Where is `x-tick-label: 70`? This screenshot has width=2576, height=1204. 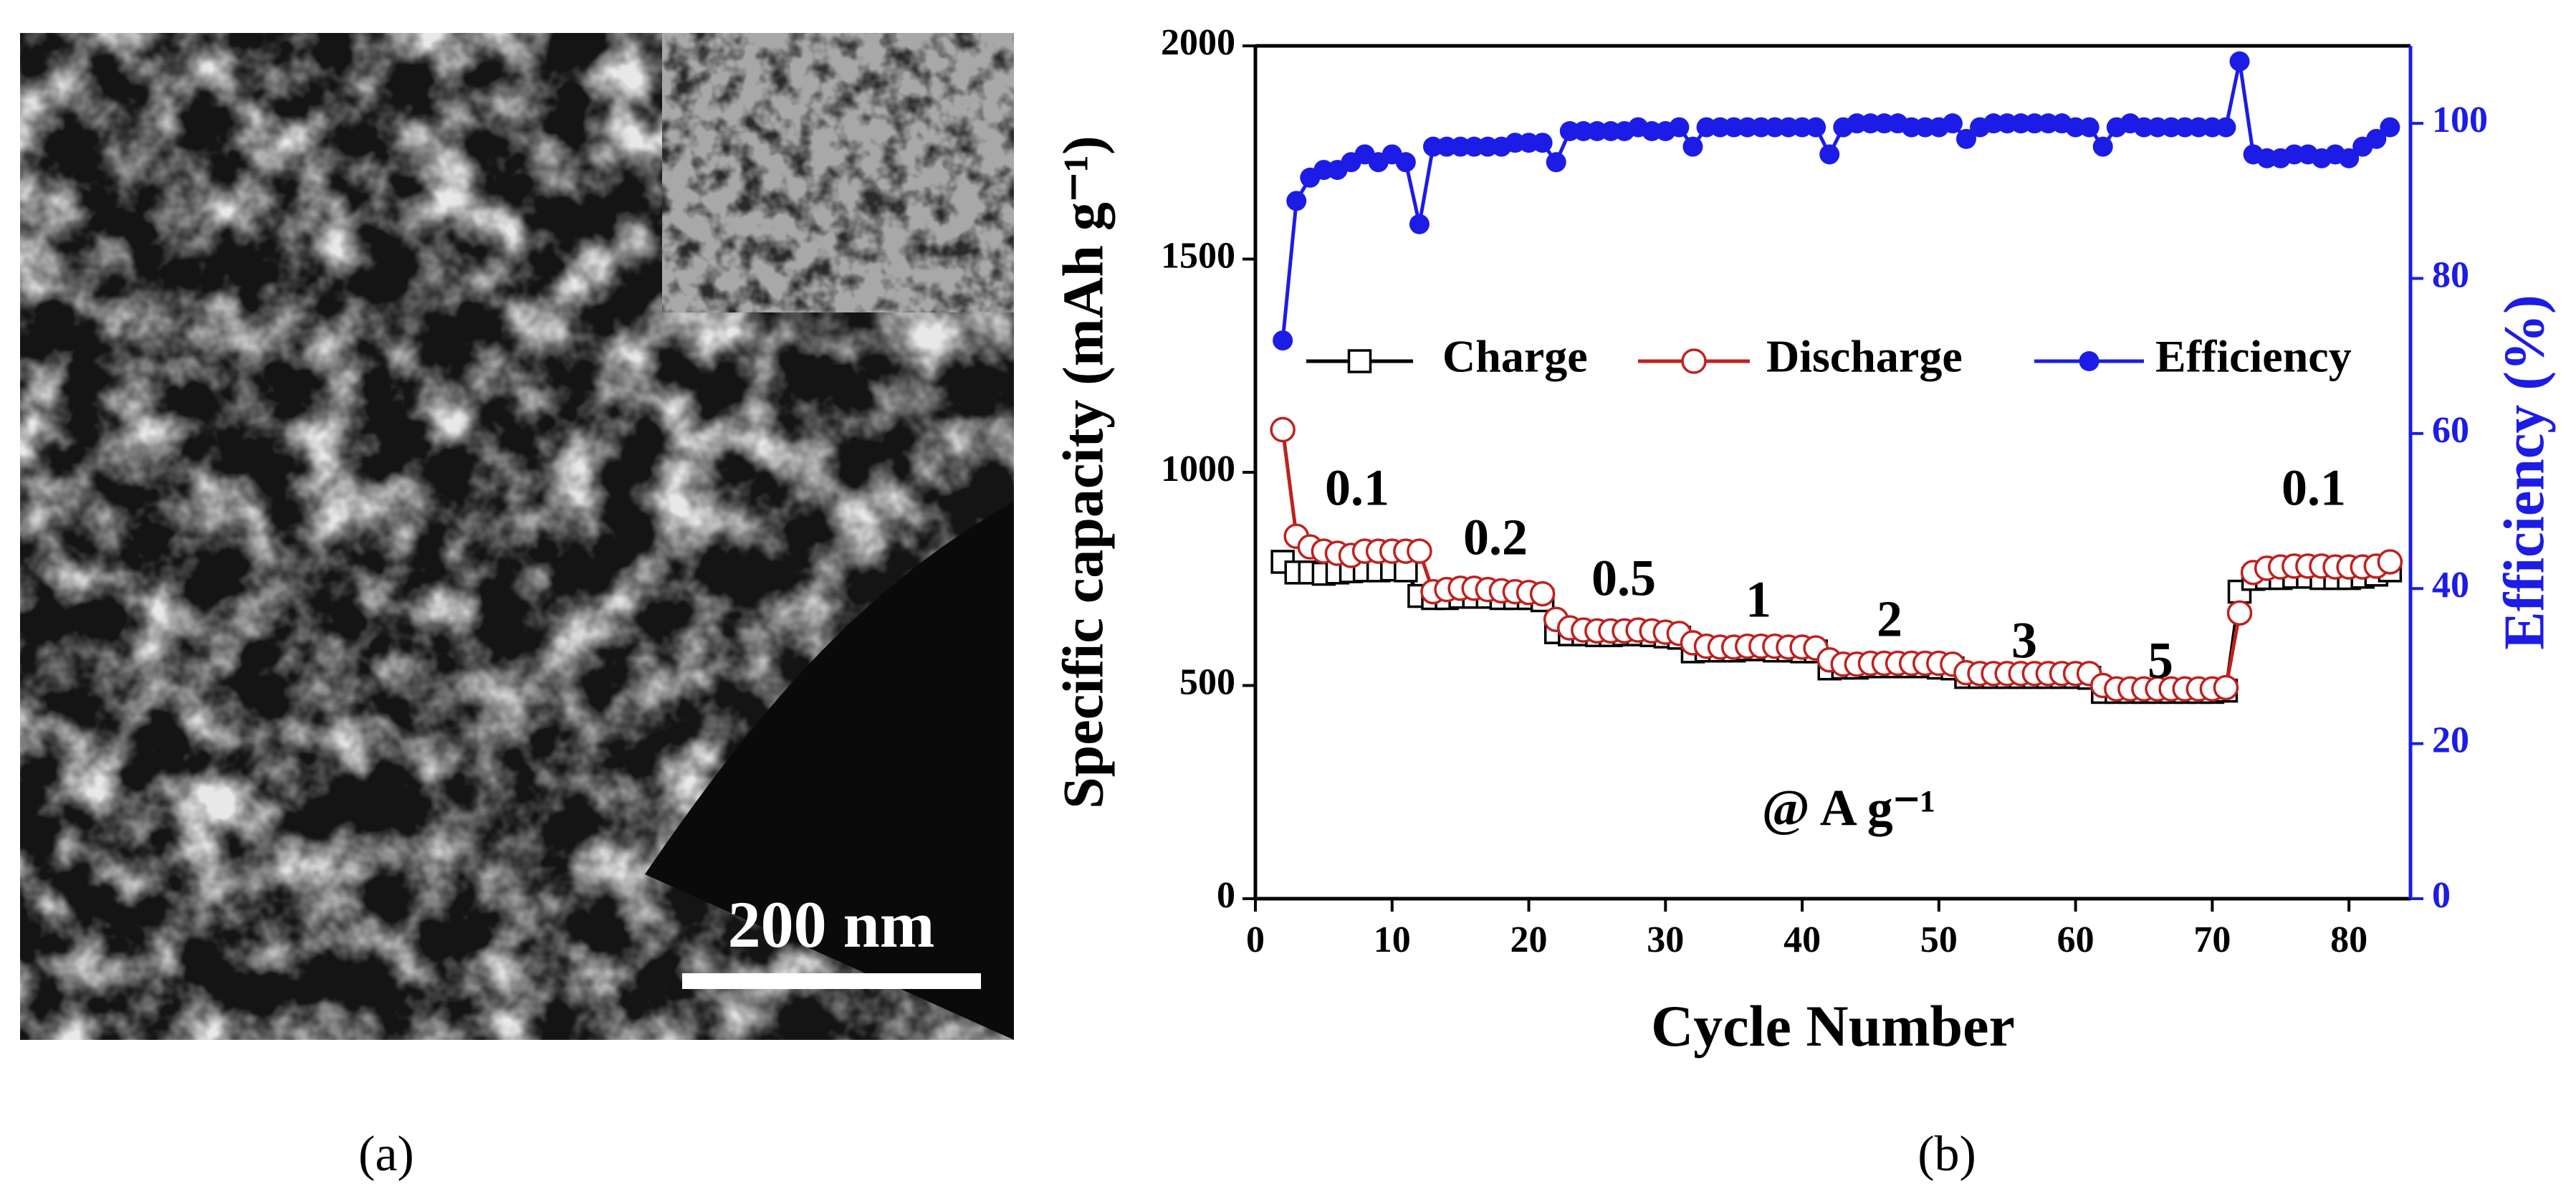
x-tick-label: 70 is located at coordinates (2212, 939).